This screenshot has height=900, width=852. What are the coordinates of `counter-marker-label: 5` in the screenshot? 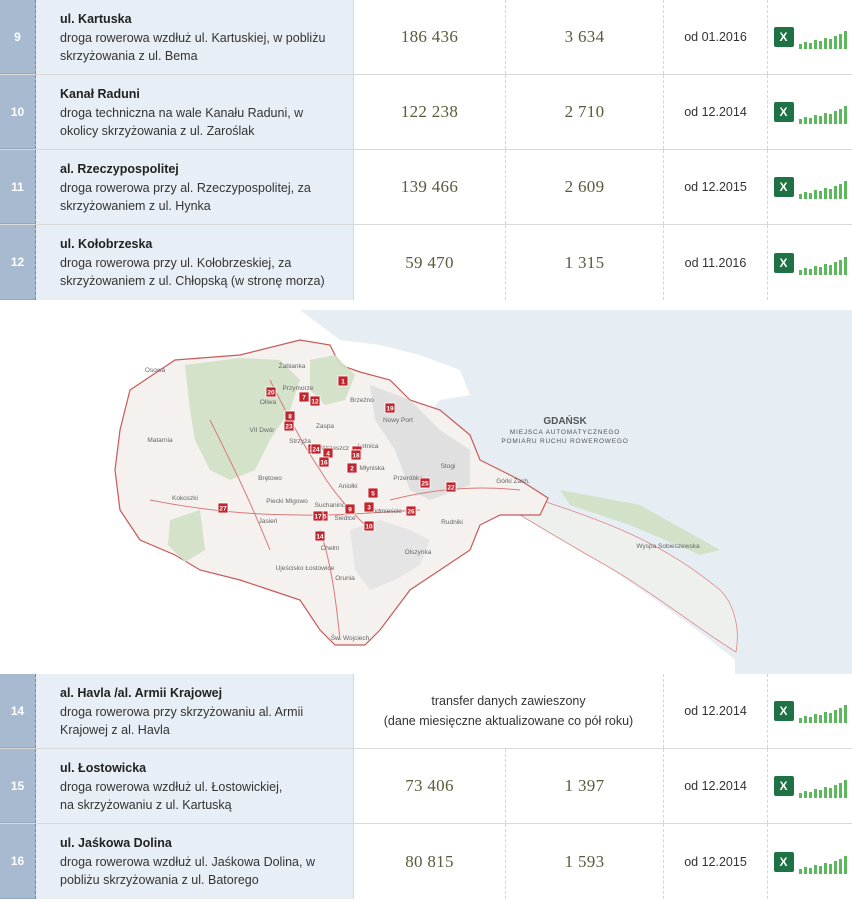 It's located at (373, 494).